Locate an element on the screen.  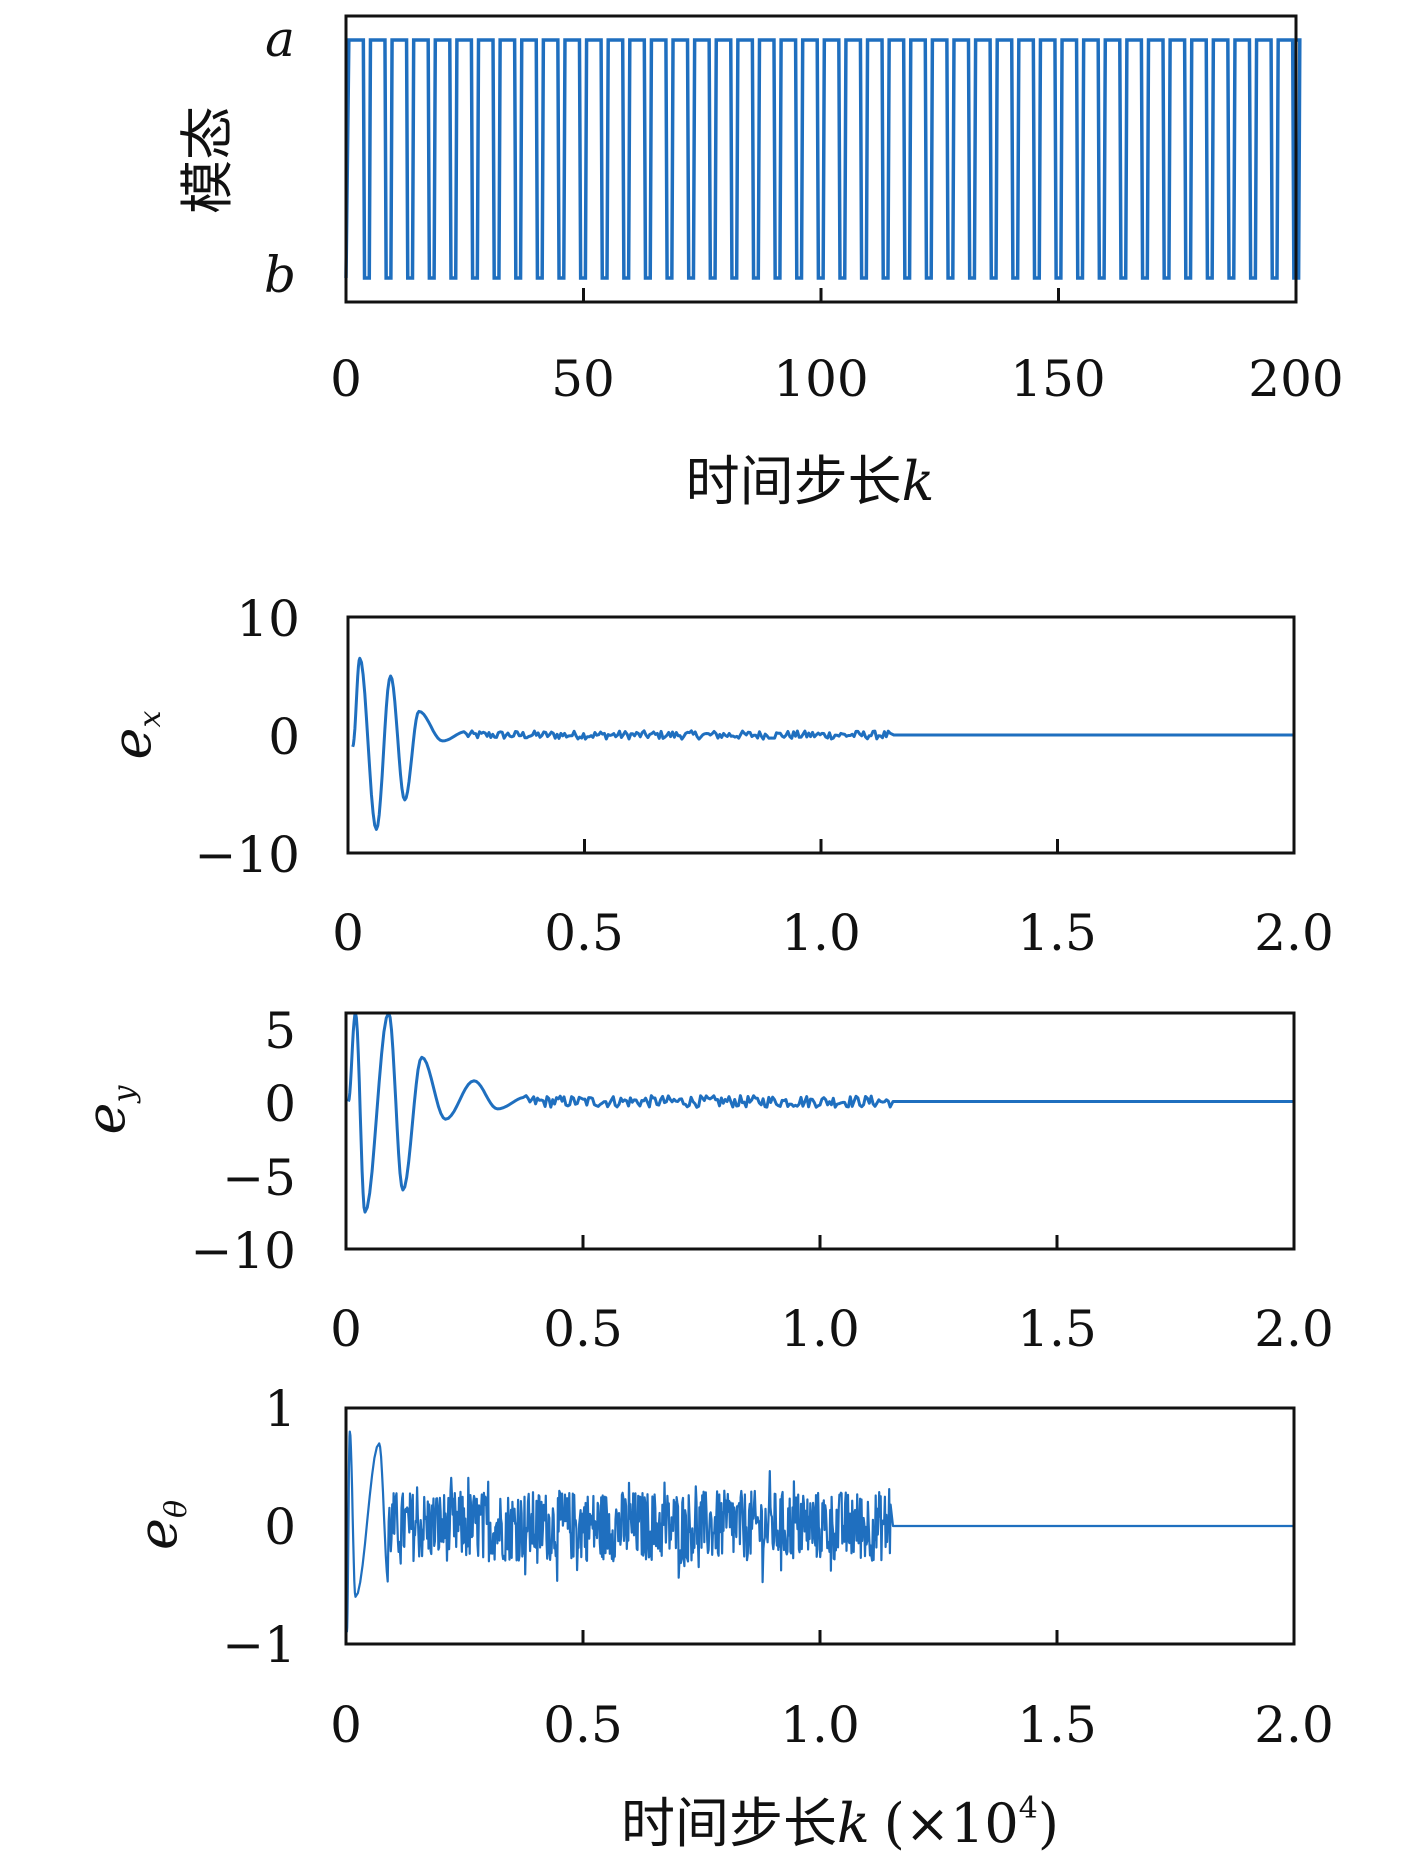
ex-xtick-marks is located at coordinates (821, 846).